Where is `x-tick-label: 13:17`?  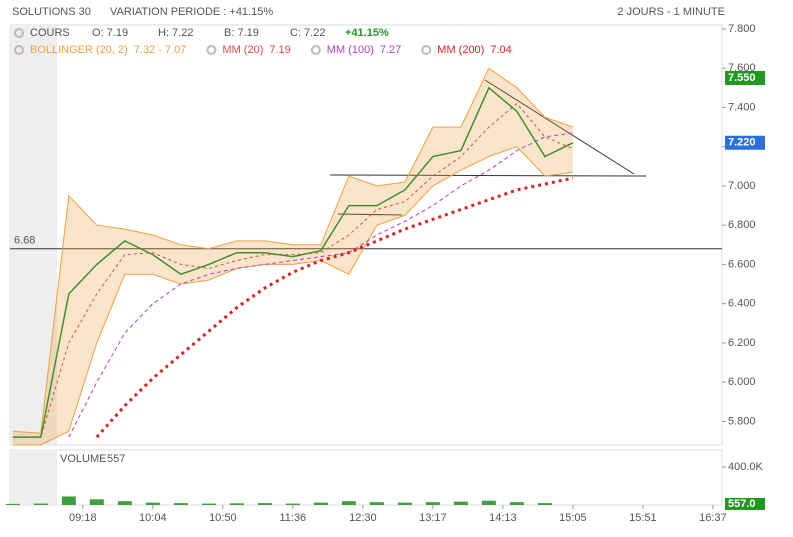 x-tick-label: 13:17 is located at coordinates (433, 518).